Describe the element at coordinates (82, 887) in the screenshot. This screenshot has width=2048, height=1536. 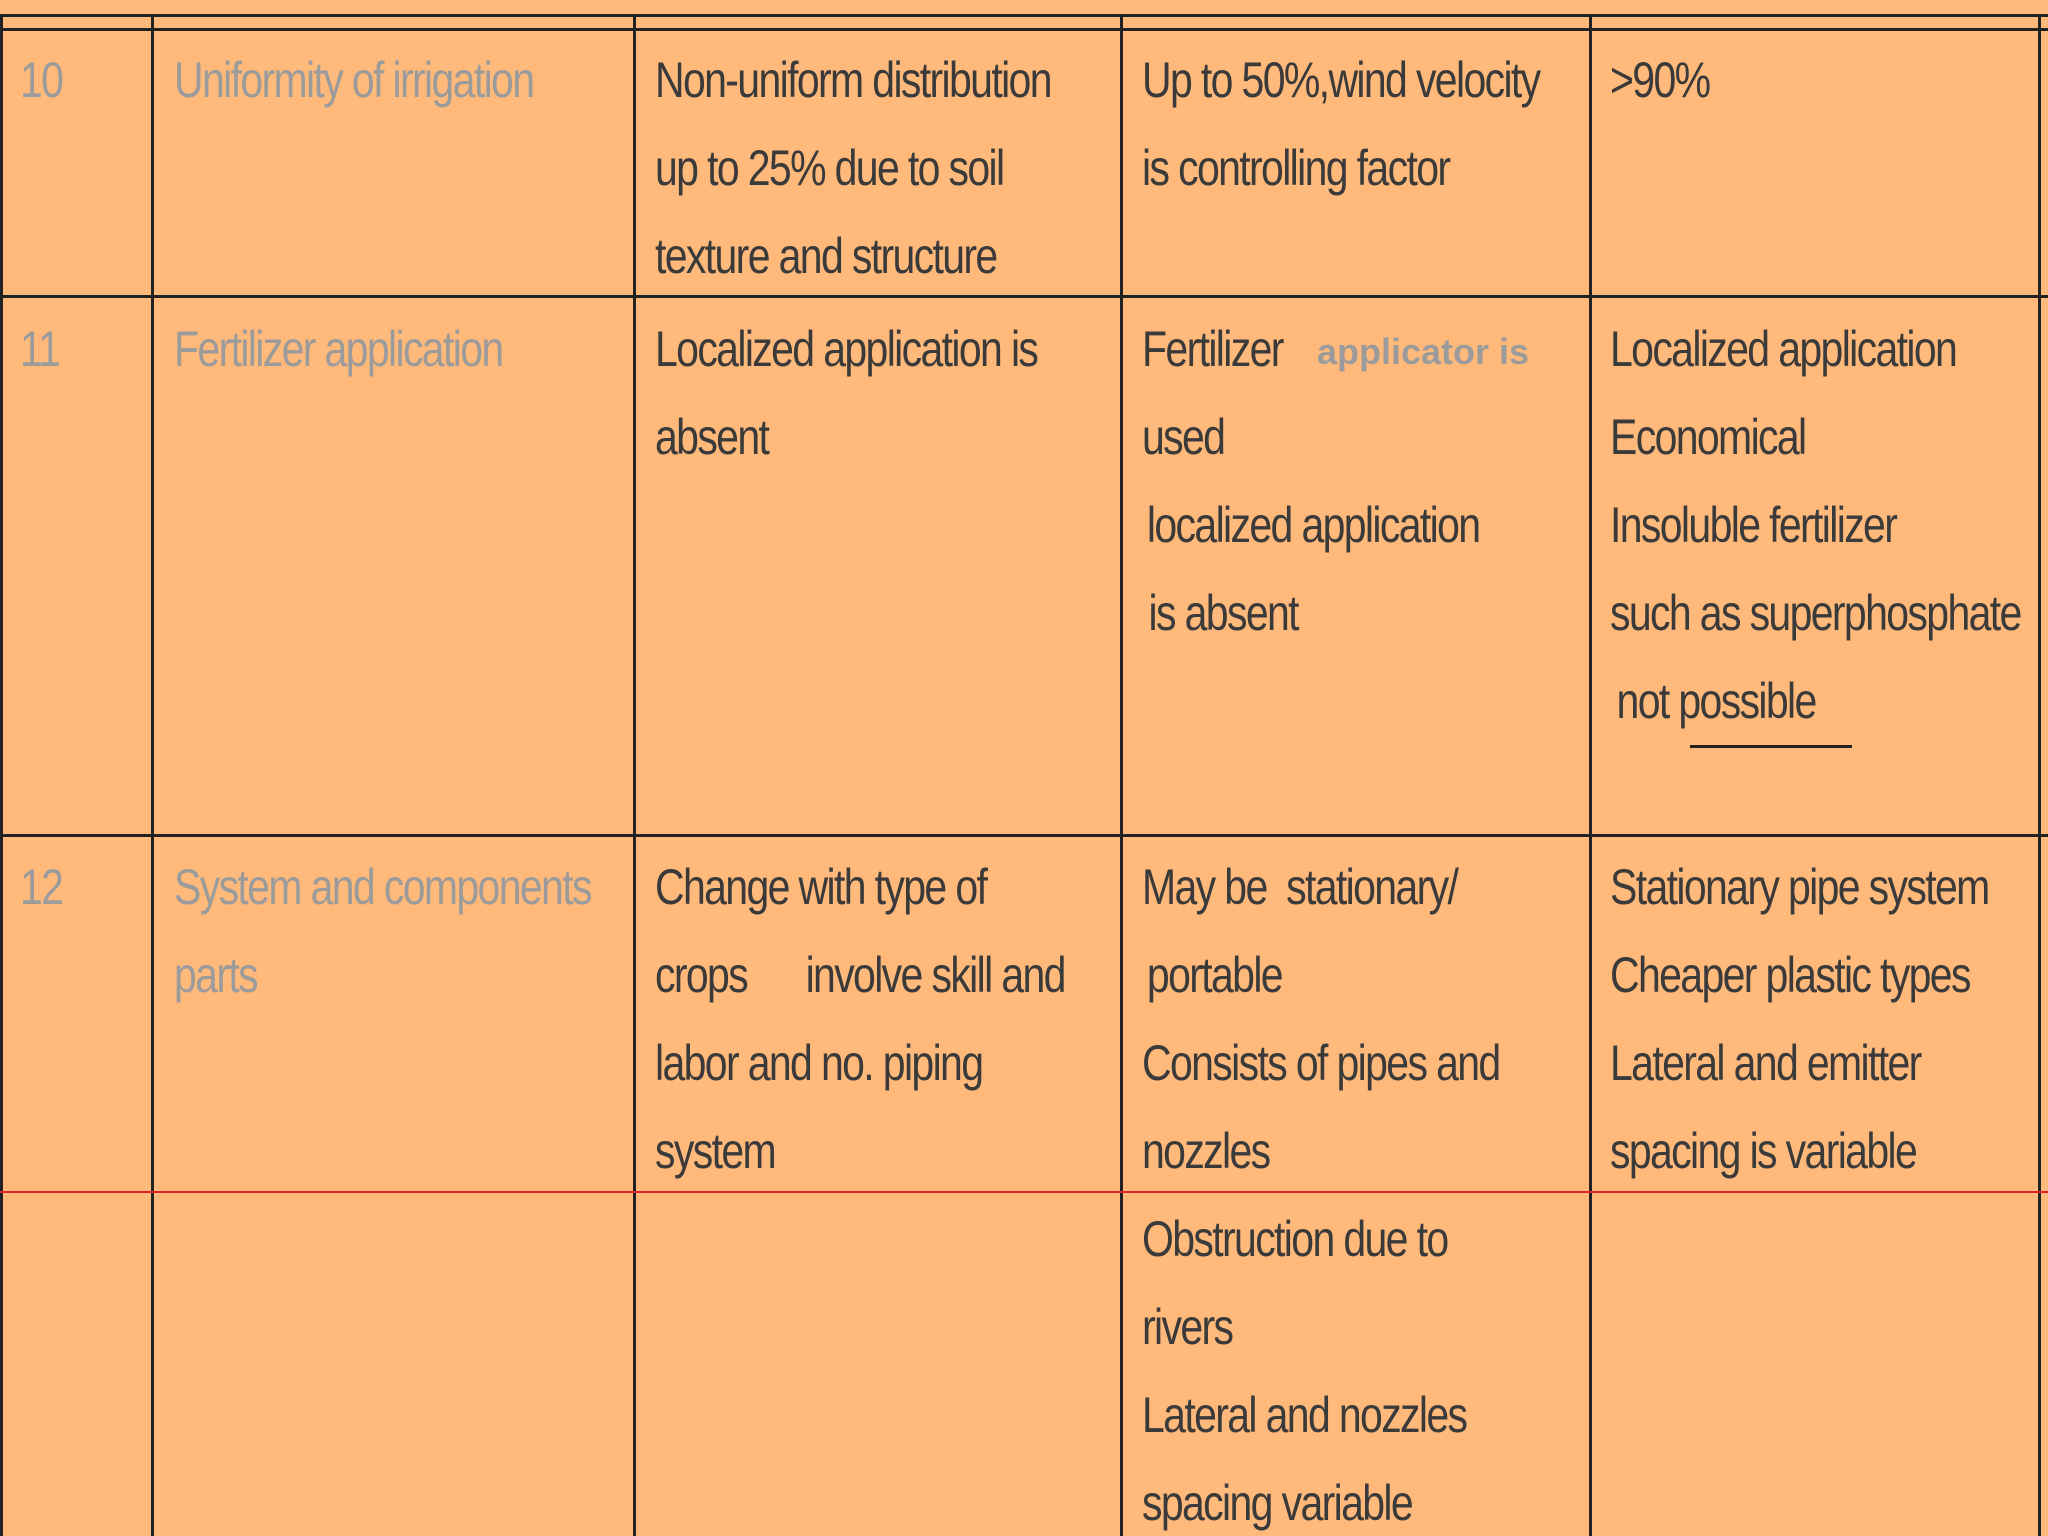
I see `row-number-cell: 12` at that location.